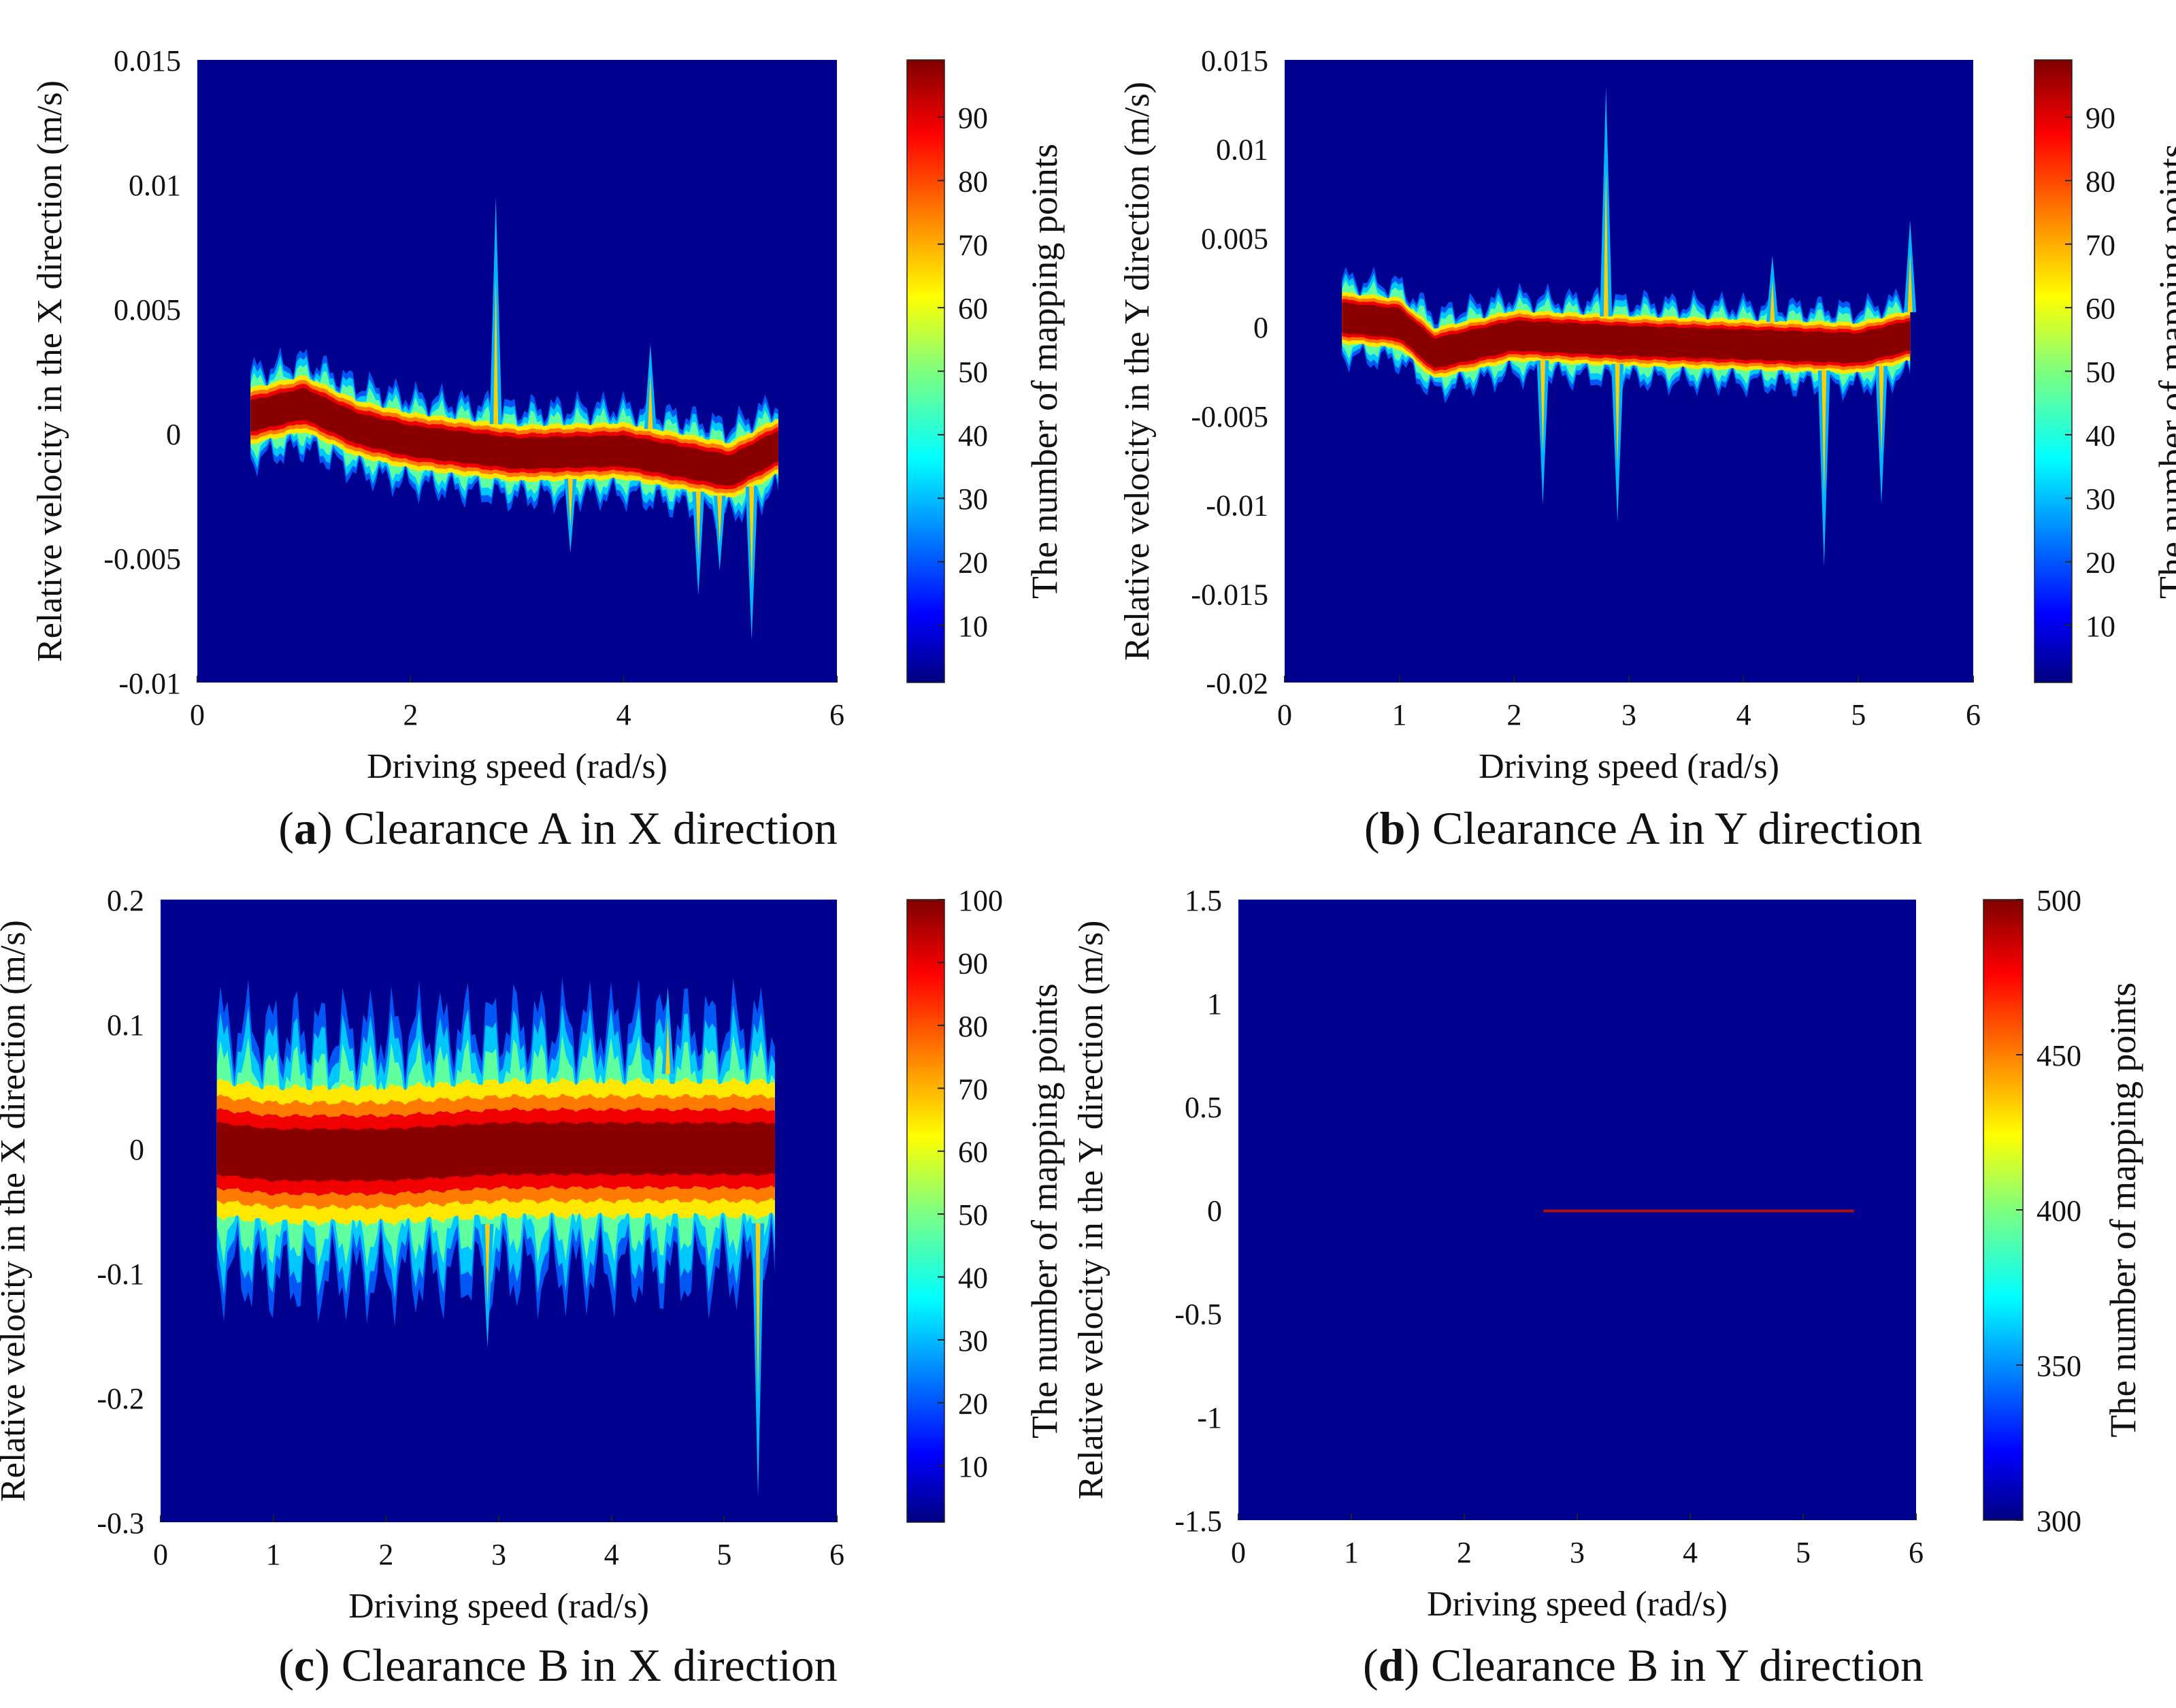 This screenshot has height=1708, width=2176. Describe the element at coordinates (2059, 1055) in the screenshot. I see `colorbar-tick-label-d: 450` at that location.